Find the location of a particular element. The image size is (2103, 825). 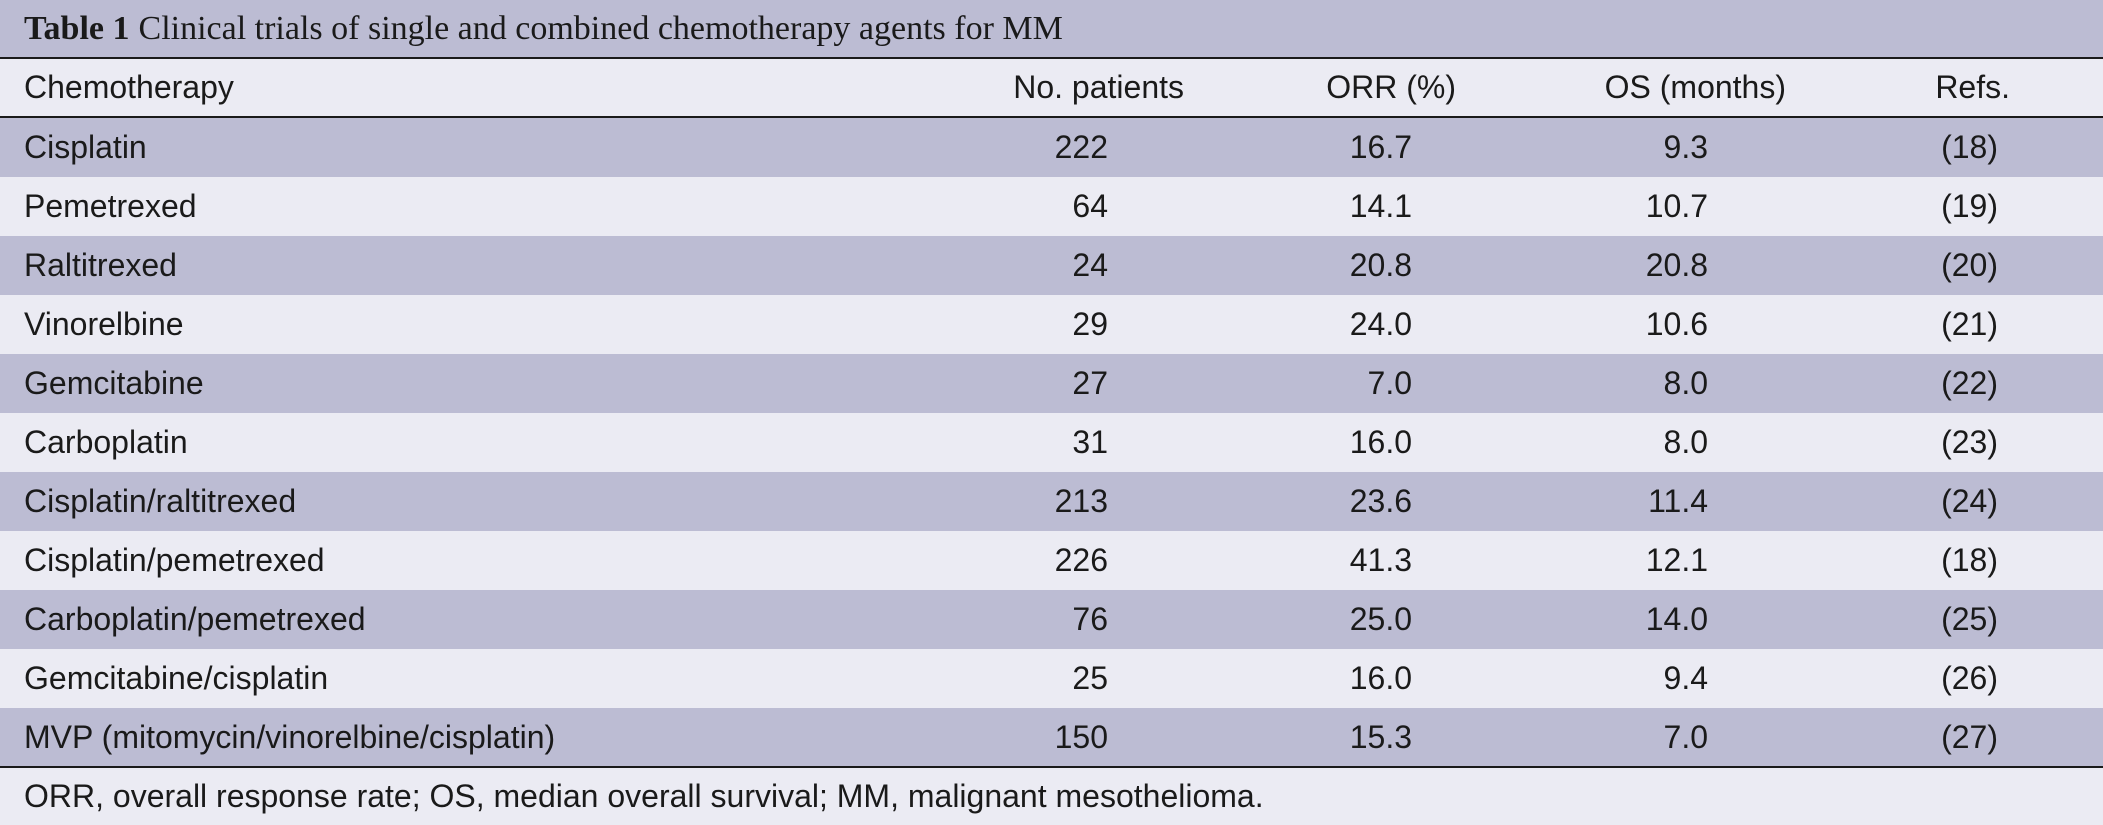

table-row: Cisplatin/pemetrexed 226 41.3 12.1 (18) is located at coordinates (1051, 560).